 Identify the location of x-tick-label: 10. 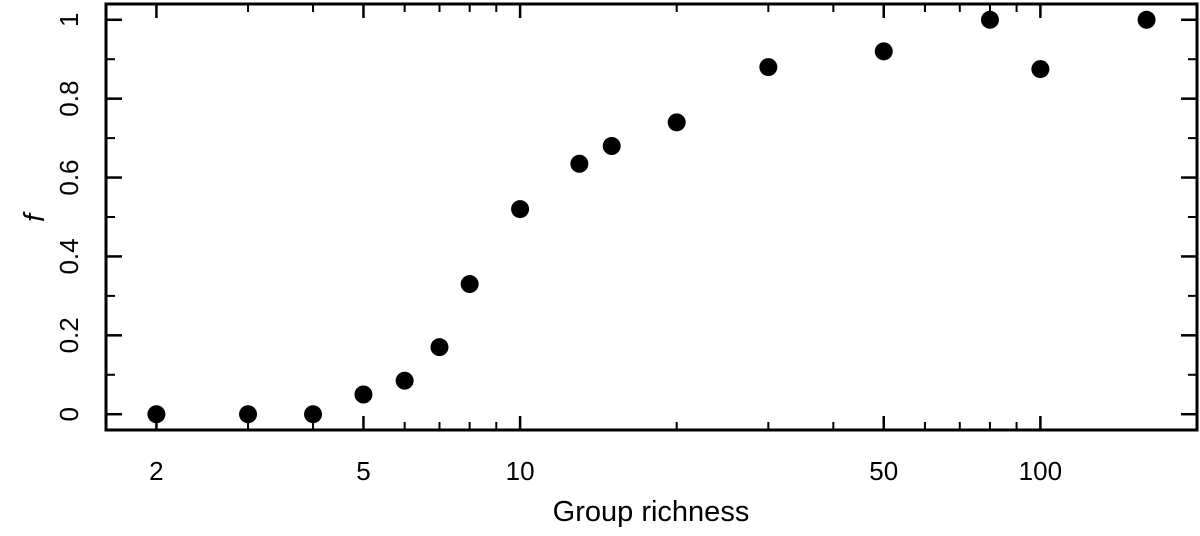
(520, 471).